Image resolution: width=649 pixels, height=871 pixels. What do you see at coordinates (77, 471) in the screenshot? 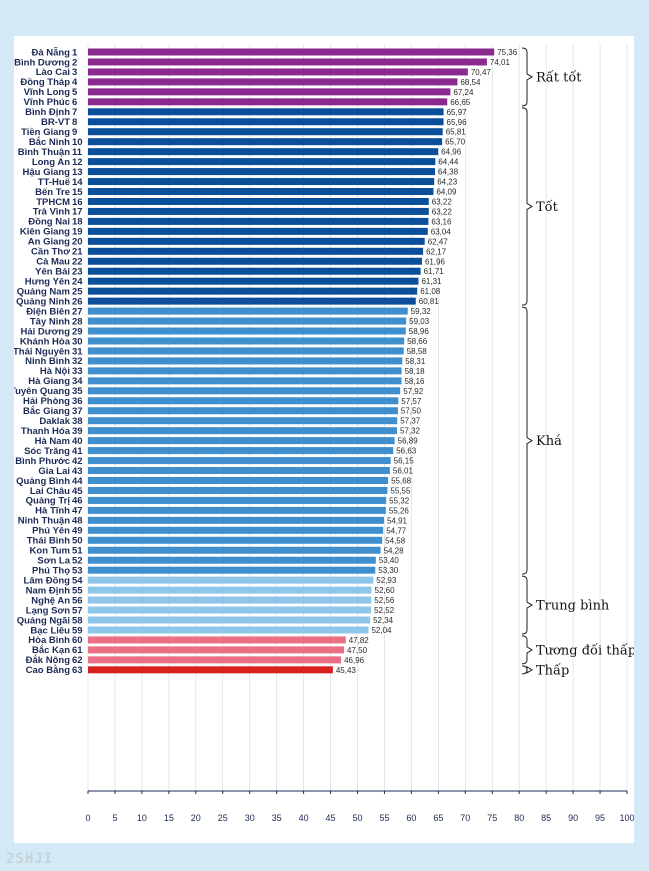
I see `rank-label: 43` at bounding box center [77, 471].